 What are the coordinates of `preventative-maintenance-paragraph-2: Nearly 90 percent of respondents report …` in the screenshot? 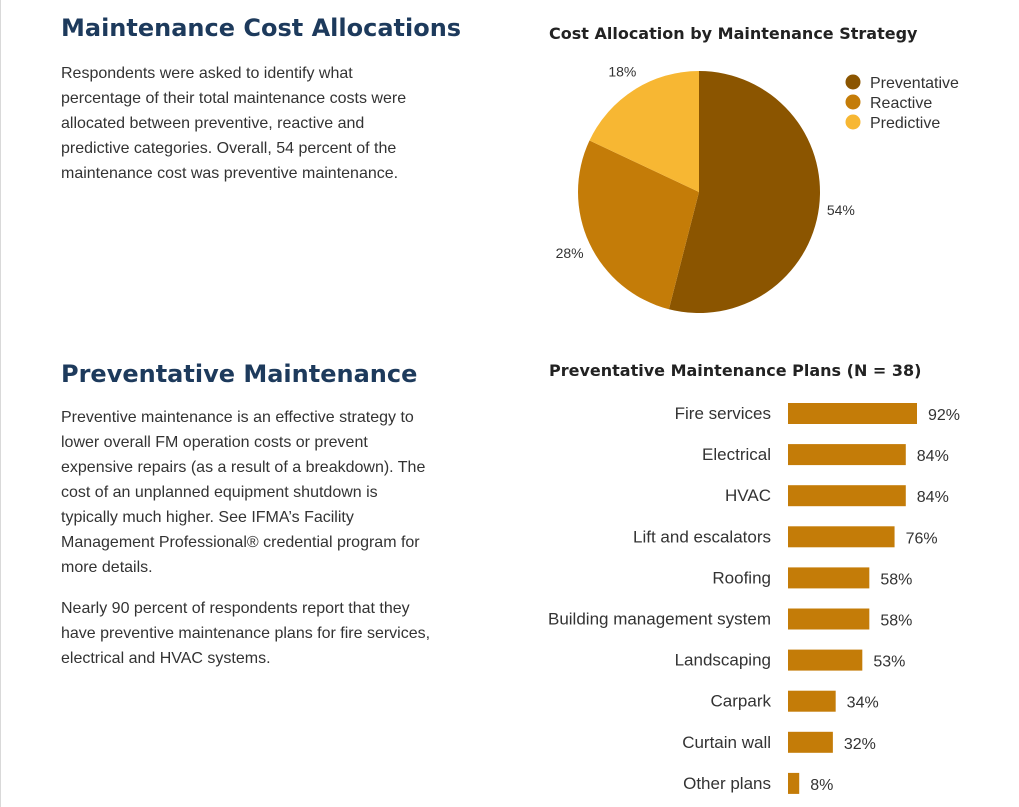 It's located at (246, 633).